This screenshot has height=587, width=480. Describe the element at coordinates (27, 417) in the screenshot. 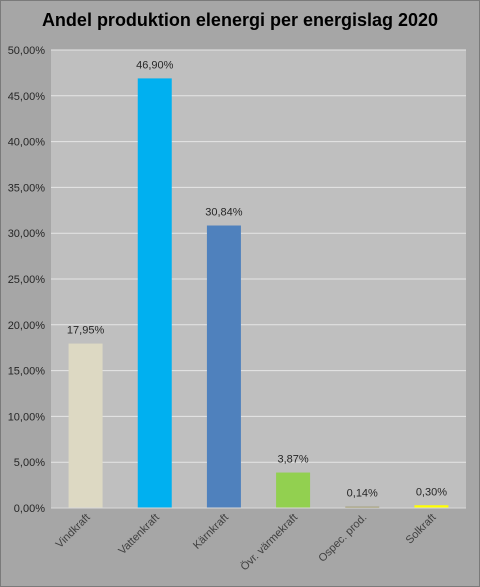

I see `y-tick-label: 10,00%` at that location.